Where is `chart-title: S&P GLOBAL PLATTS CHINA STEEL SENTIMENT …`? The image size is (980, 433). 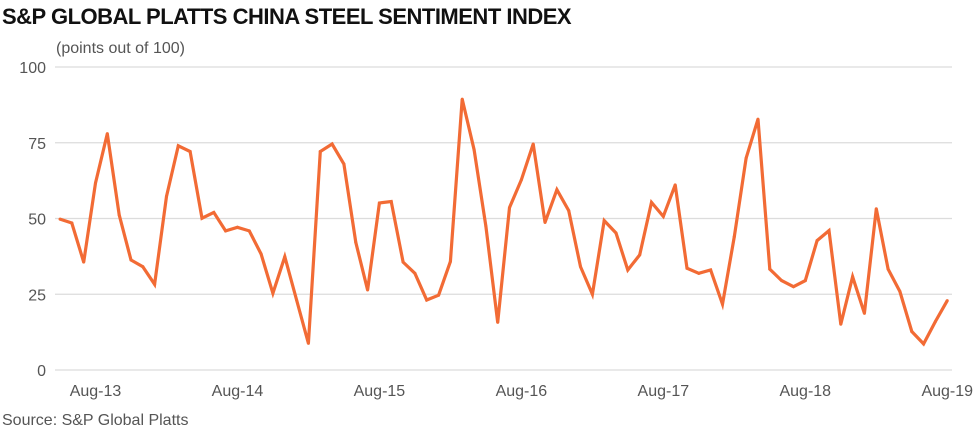
chart-title: S&P GLOBAL PLATTS CHINA STEEL SENTIMENT … is located at coordinates (287, 16).